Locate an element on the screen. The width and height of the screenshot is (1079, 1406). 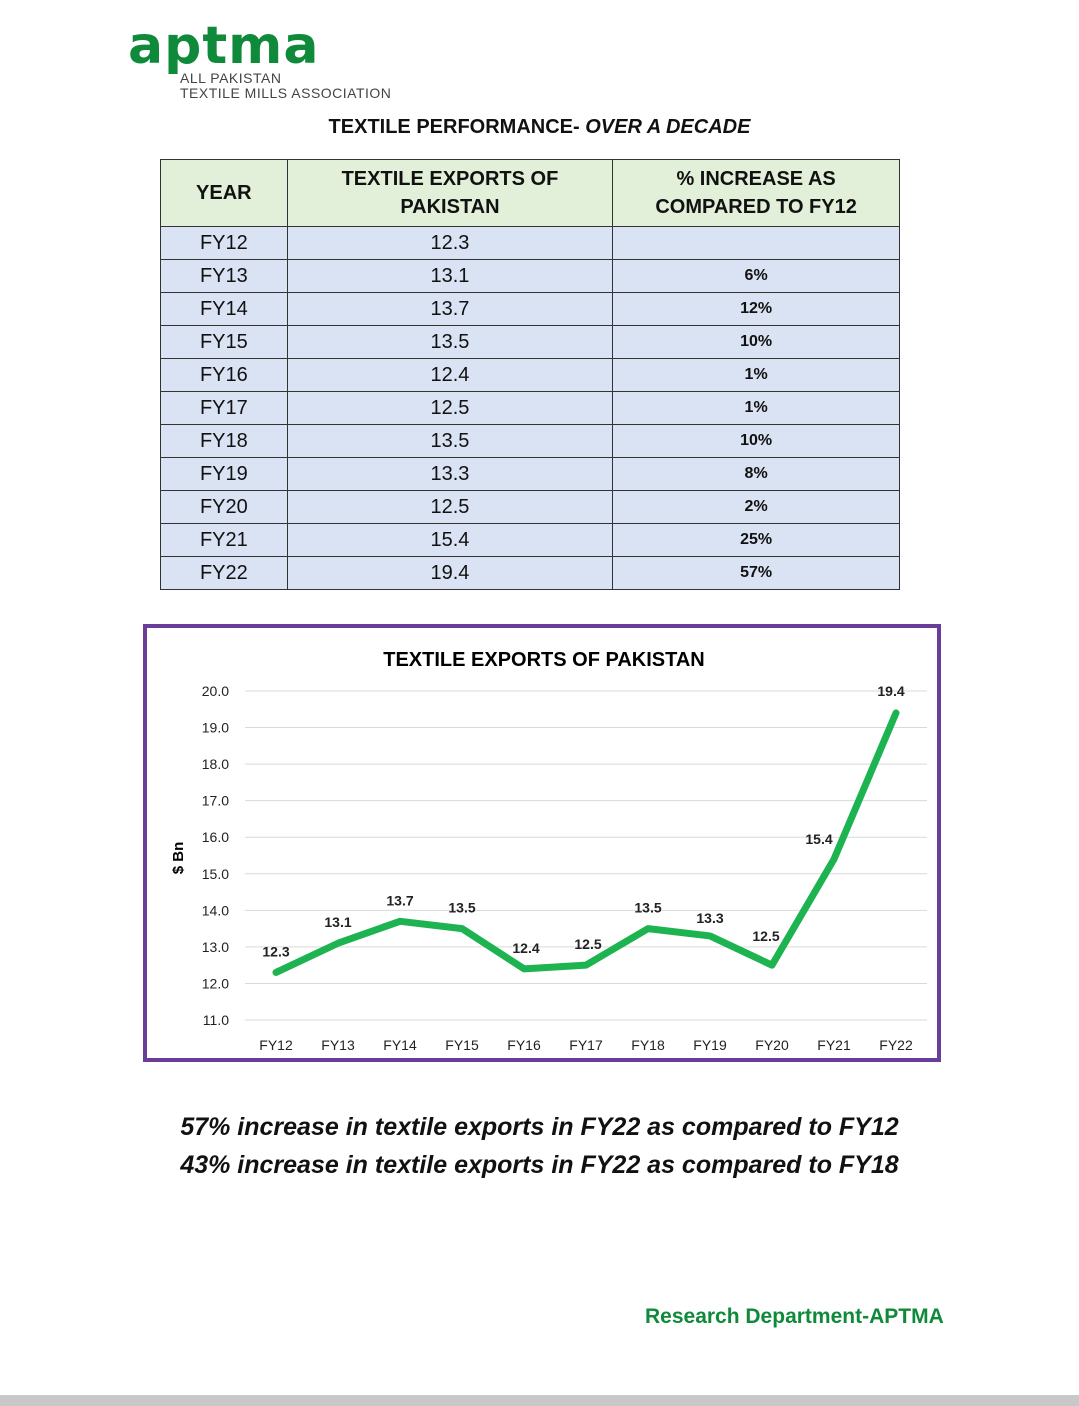
y-tick-label: 12.0 is located at coordinates (215, 983).